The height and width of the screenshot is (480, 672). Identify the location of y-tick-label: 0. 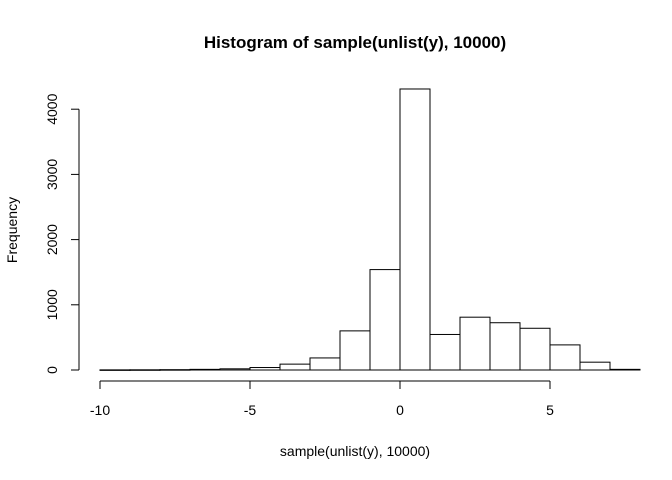
(52, 370).